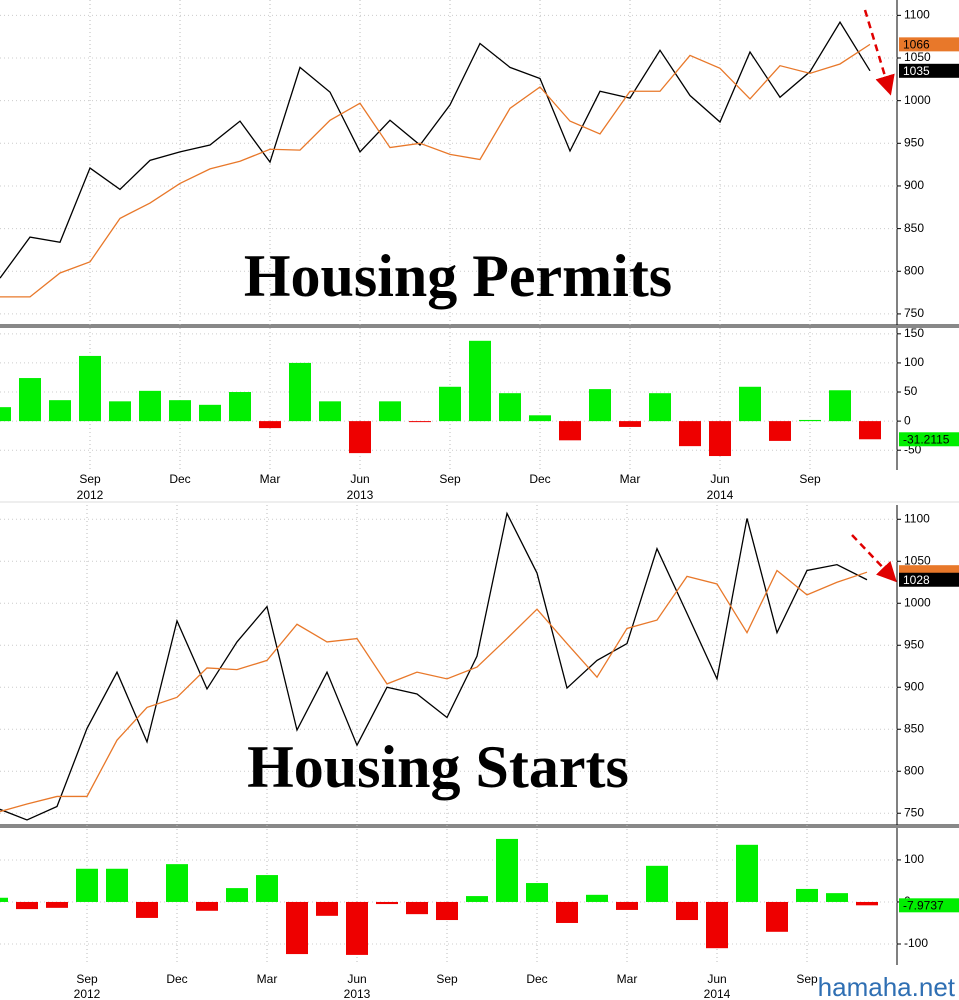 The image size is (959, 1000). I want to click on value-tag-label: 1035, so click(916, 71).